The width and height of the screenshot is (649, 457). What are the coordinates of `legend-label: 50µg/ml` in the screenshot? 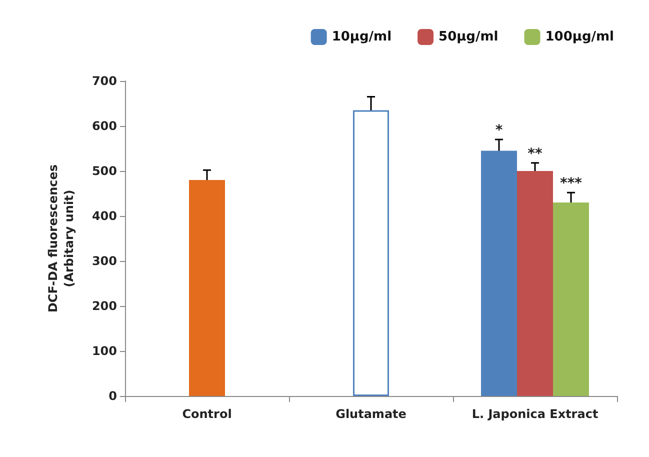 It's located at (468, 37).